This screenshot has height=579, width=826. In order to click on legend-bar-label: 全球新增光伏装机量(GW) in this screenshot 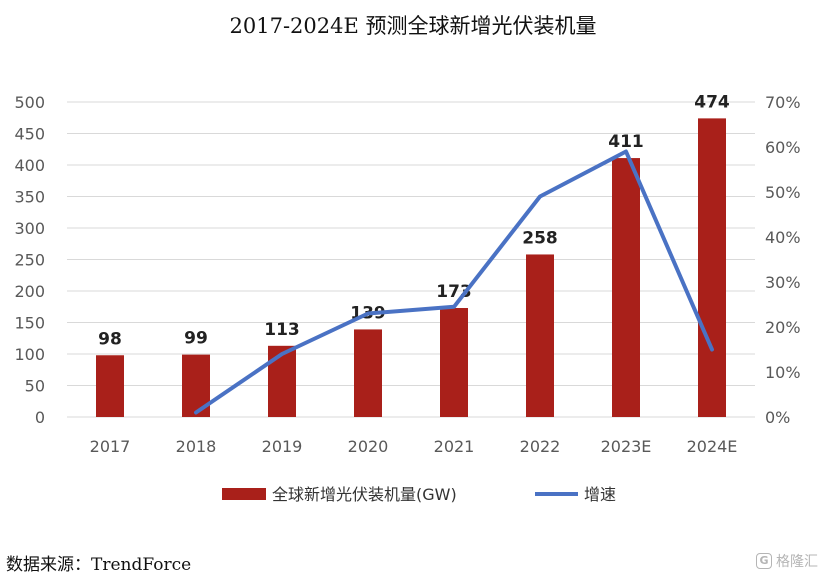, I will do `click(364, 494)`.